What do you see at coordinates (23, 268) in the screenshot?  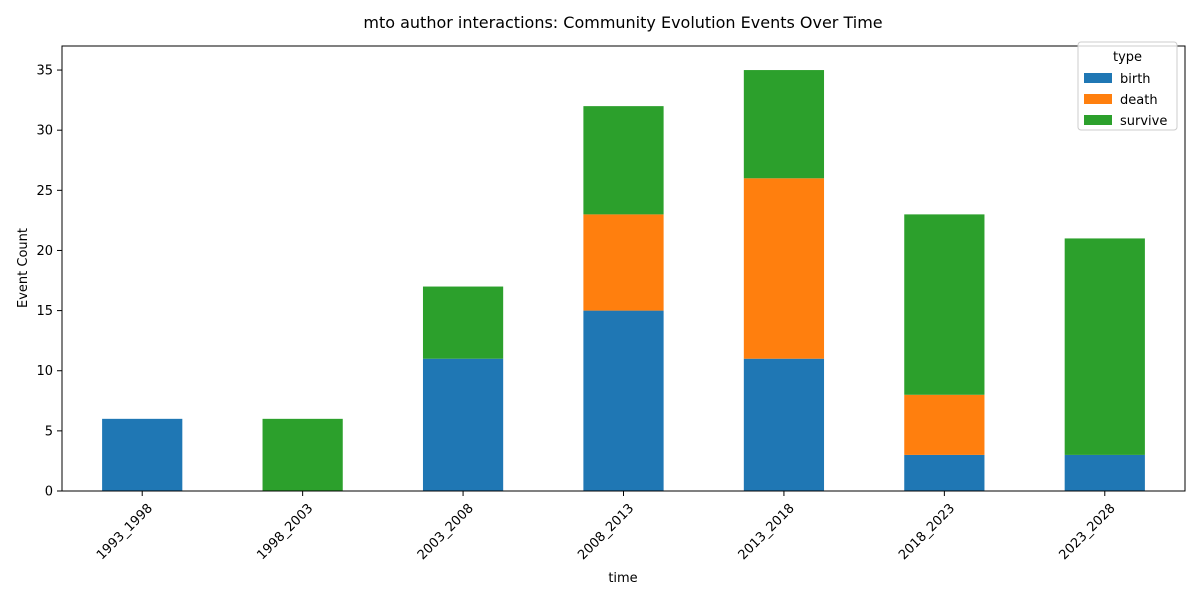 I see `y-axis-title: Event Count` at bounding box center [23, 268].